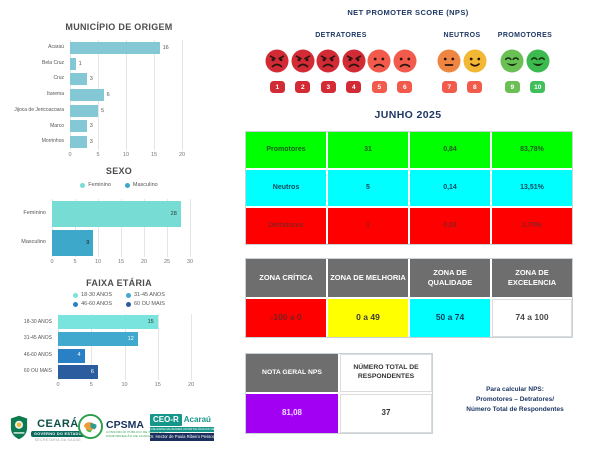 The height and width of the screenshot is (450, 600). Describe the element at coordinates (525, 62) in the screenshot. I see `nps-group-promotores: PROMOTORES 9 10` at that location.